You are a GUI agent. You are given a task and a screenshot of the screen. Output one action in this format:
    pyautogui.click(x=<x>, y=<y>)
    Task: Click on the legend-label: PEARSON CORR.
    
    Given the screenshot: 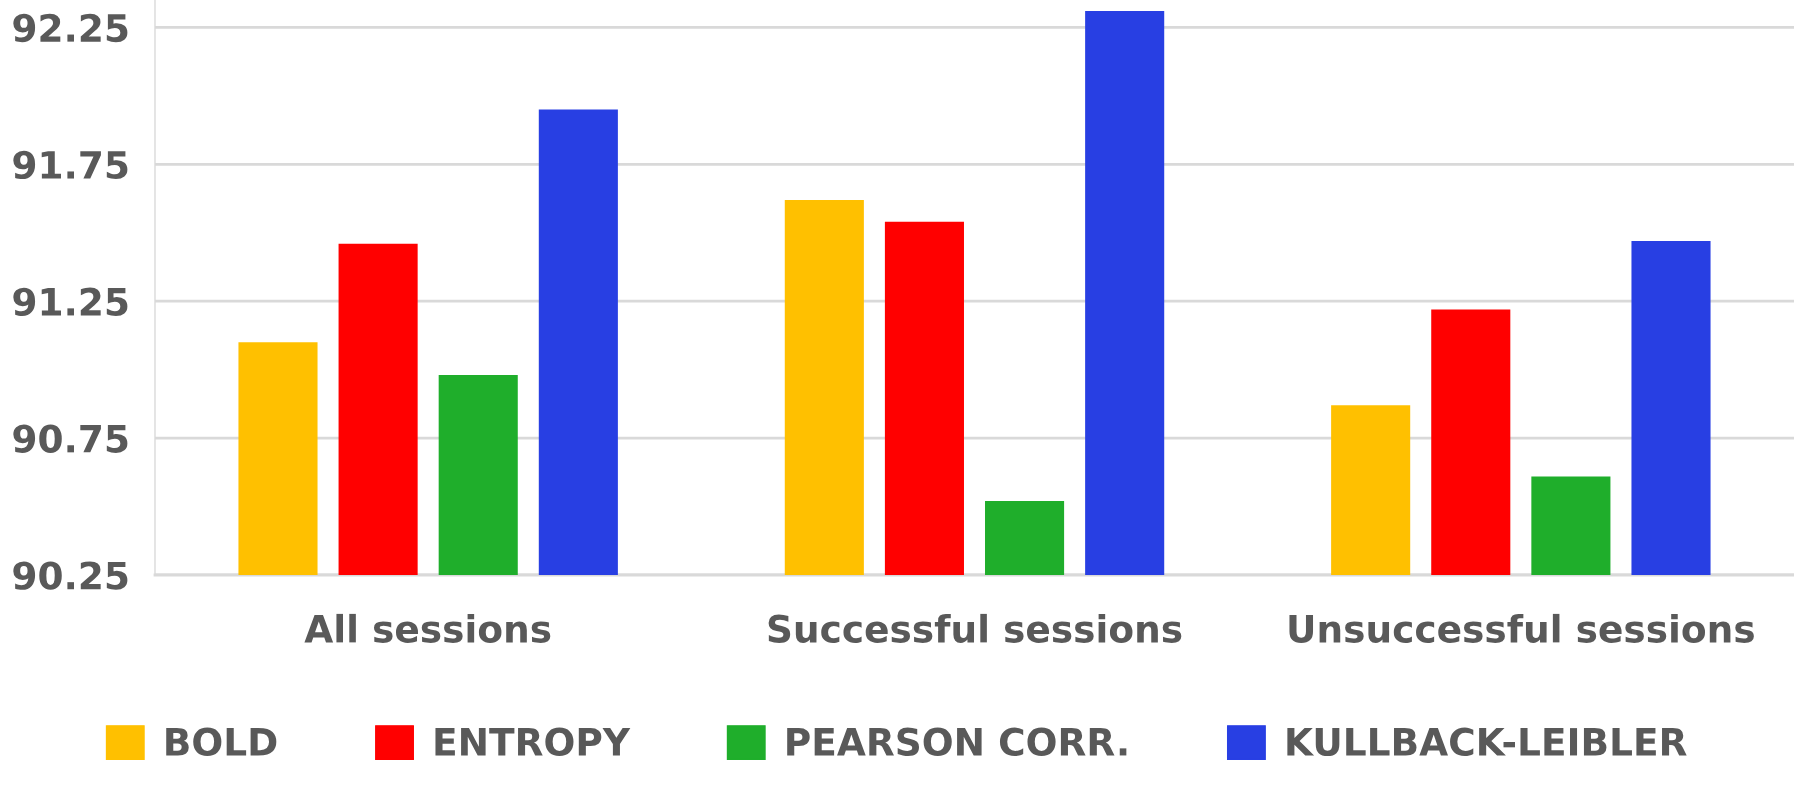 What is the action you would take?
    pyautogui.click(x=957, y=741)
    